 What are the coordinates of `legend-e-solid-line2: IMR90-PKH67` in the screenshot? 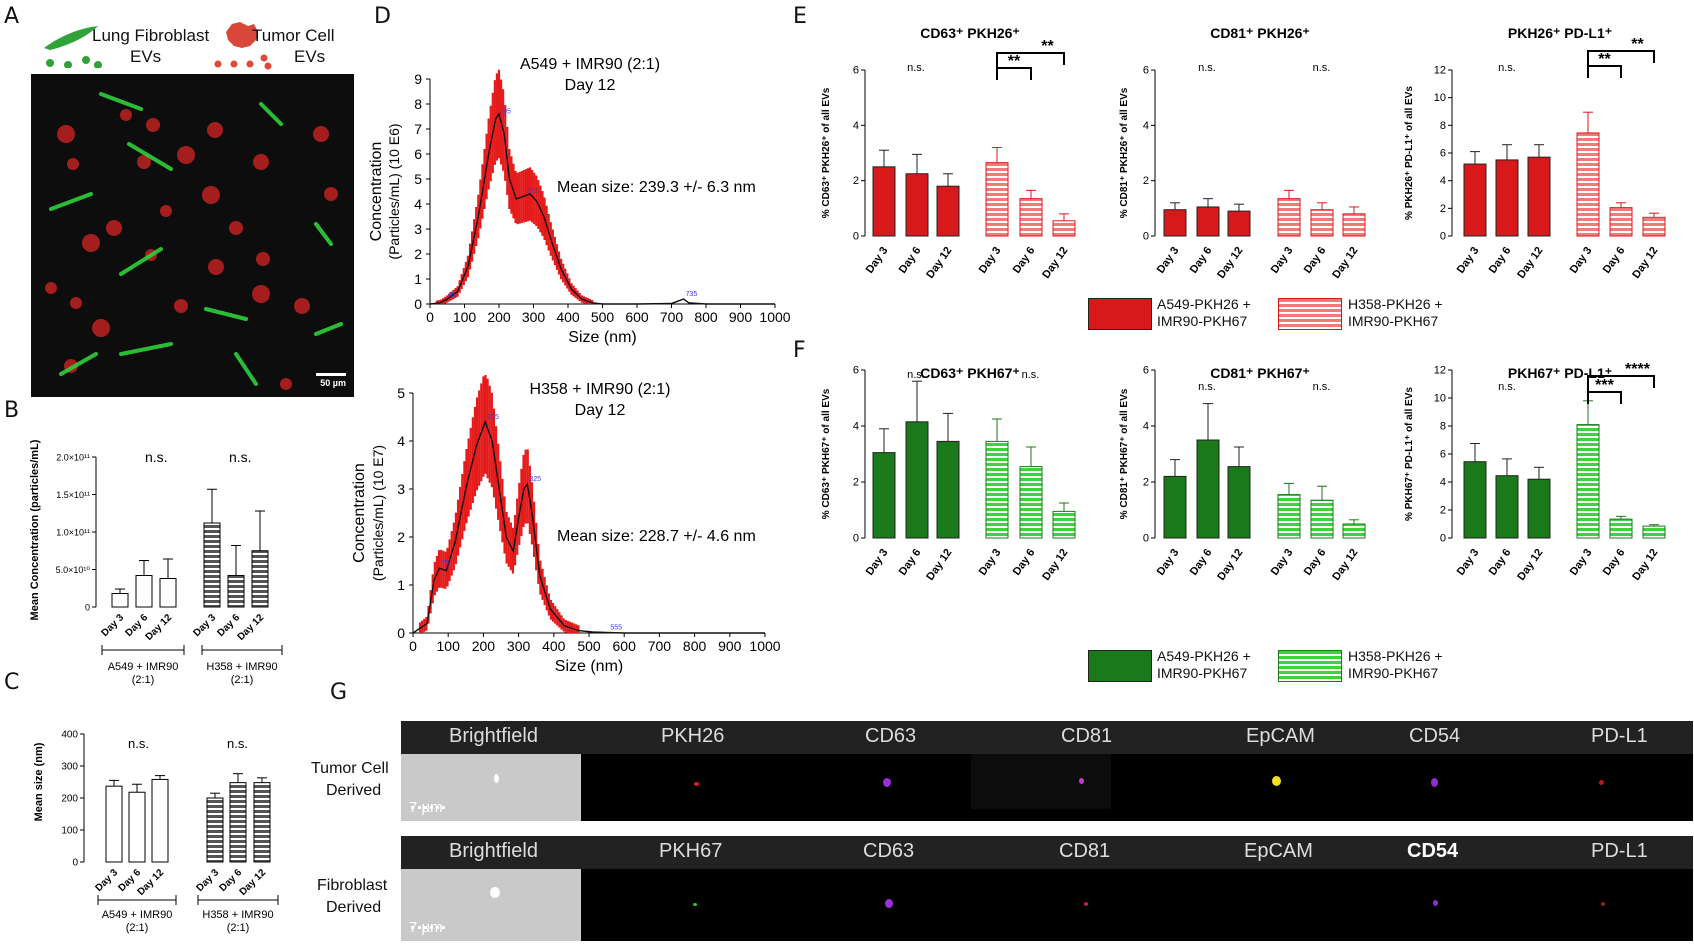 It's located at (1202, 321).